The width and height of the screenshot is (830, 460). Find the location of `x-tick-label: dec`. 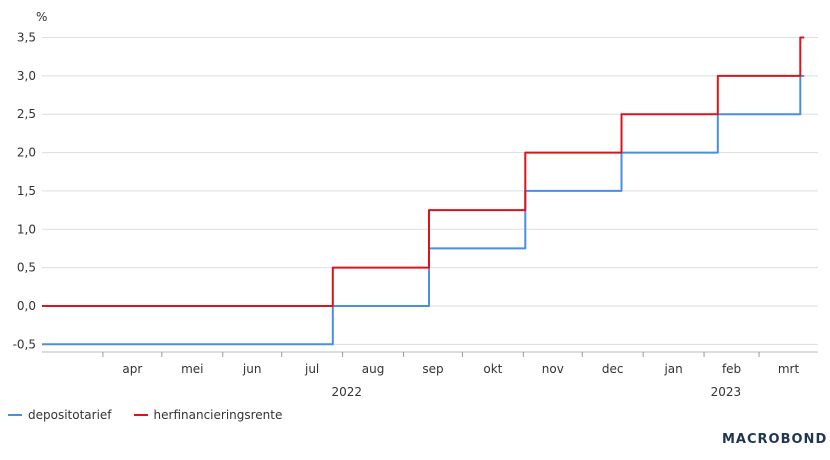

x-tick-label: dec is located at coordinates (613, 369).